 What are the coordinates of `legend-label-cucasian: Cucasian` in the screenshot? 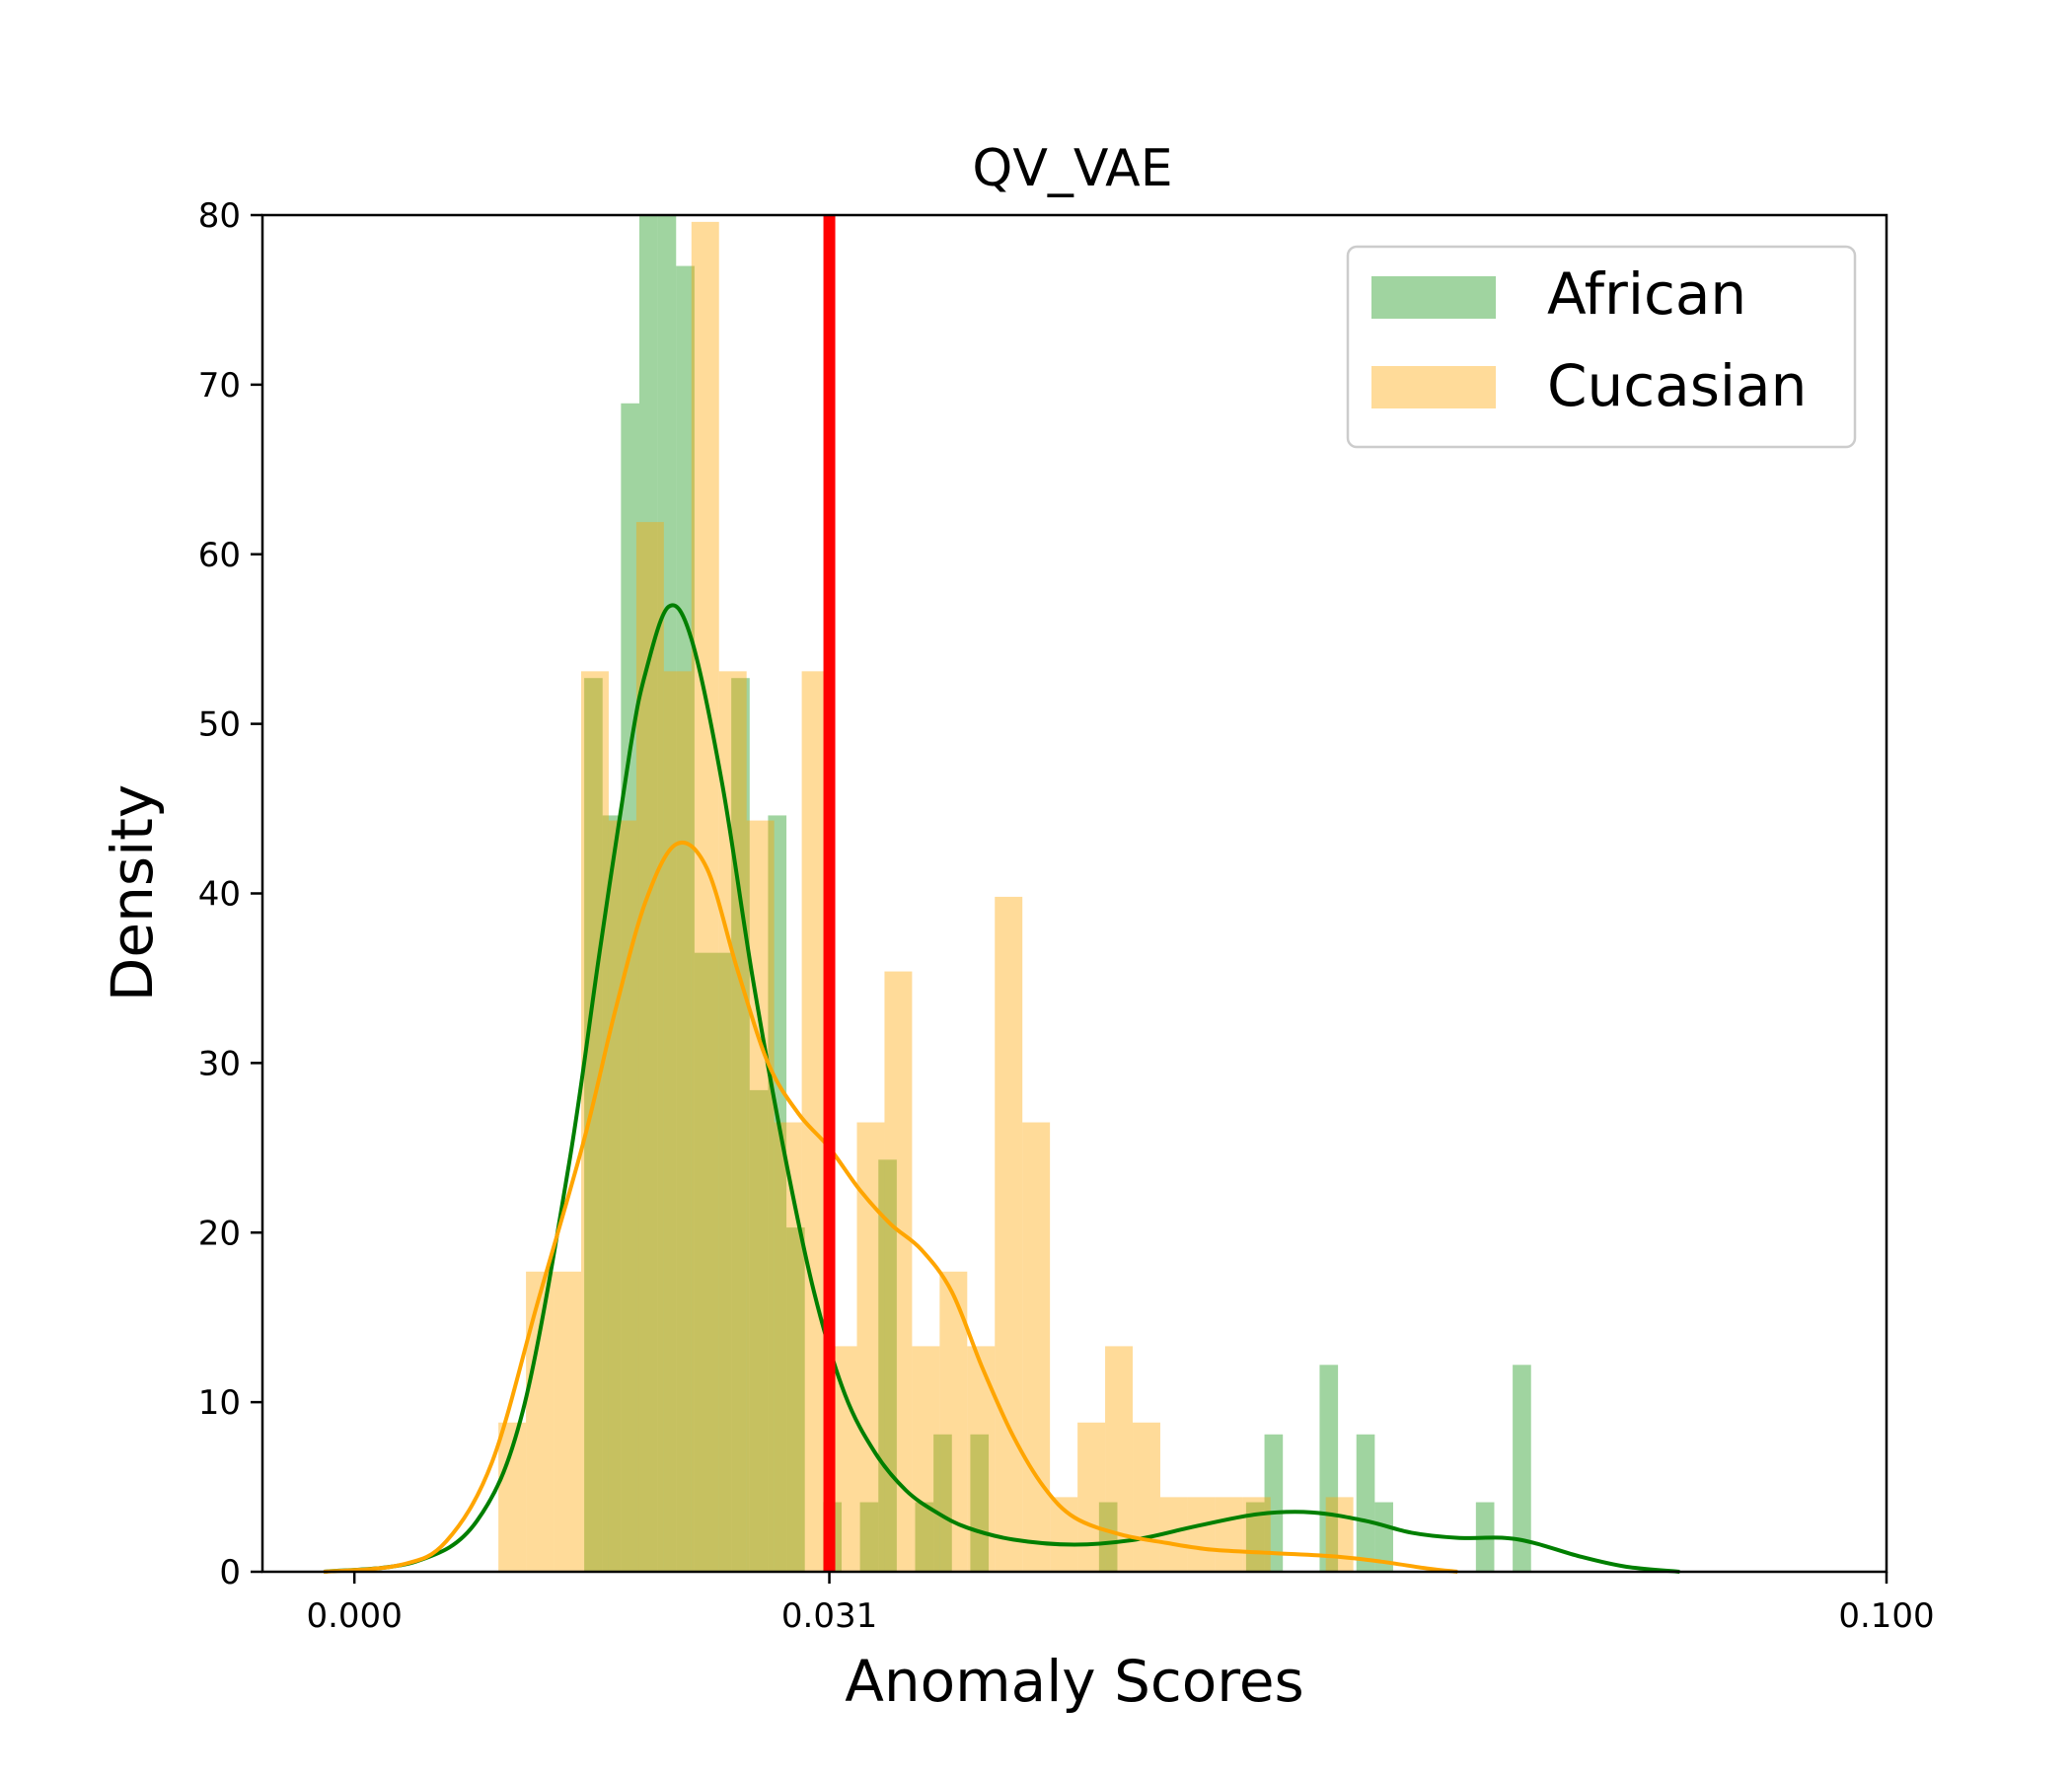 It's located at (1677, 386).